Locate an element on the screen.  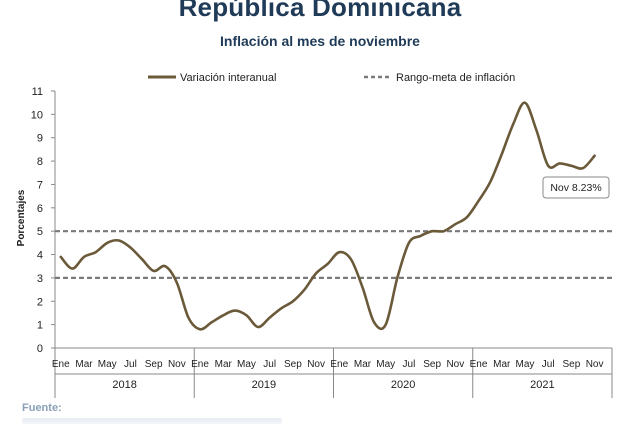
y-tick-label: 6 is located at coordinates (40, 209).